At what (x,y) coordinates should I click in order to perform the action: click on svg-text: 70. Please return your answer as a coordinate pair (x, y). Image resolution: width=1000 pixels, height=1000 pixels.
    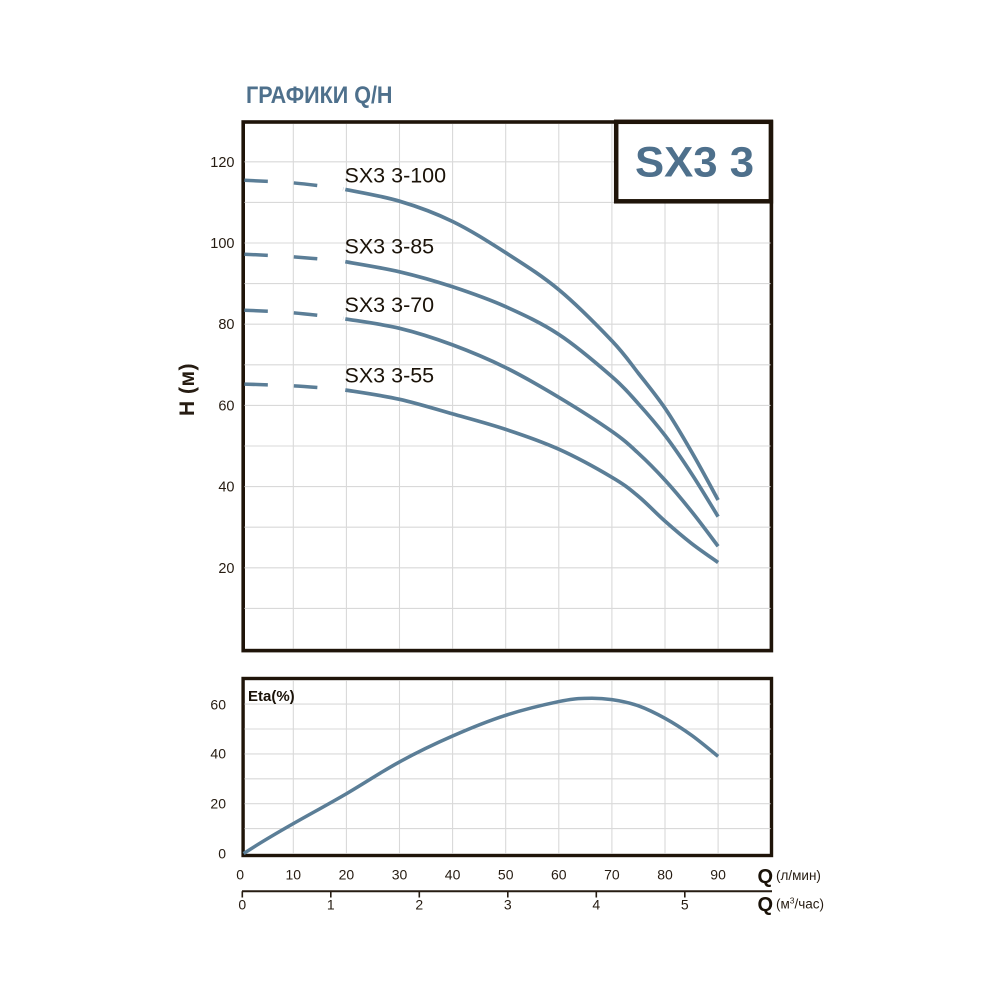
    Looking at the image, I should click on (612, 875).